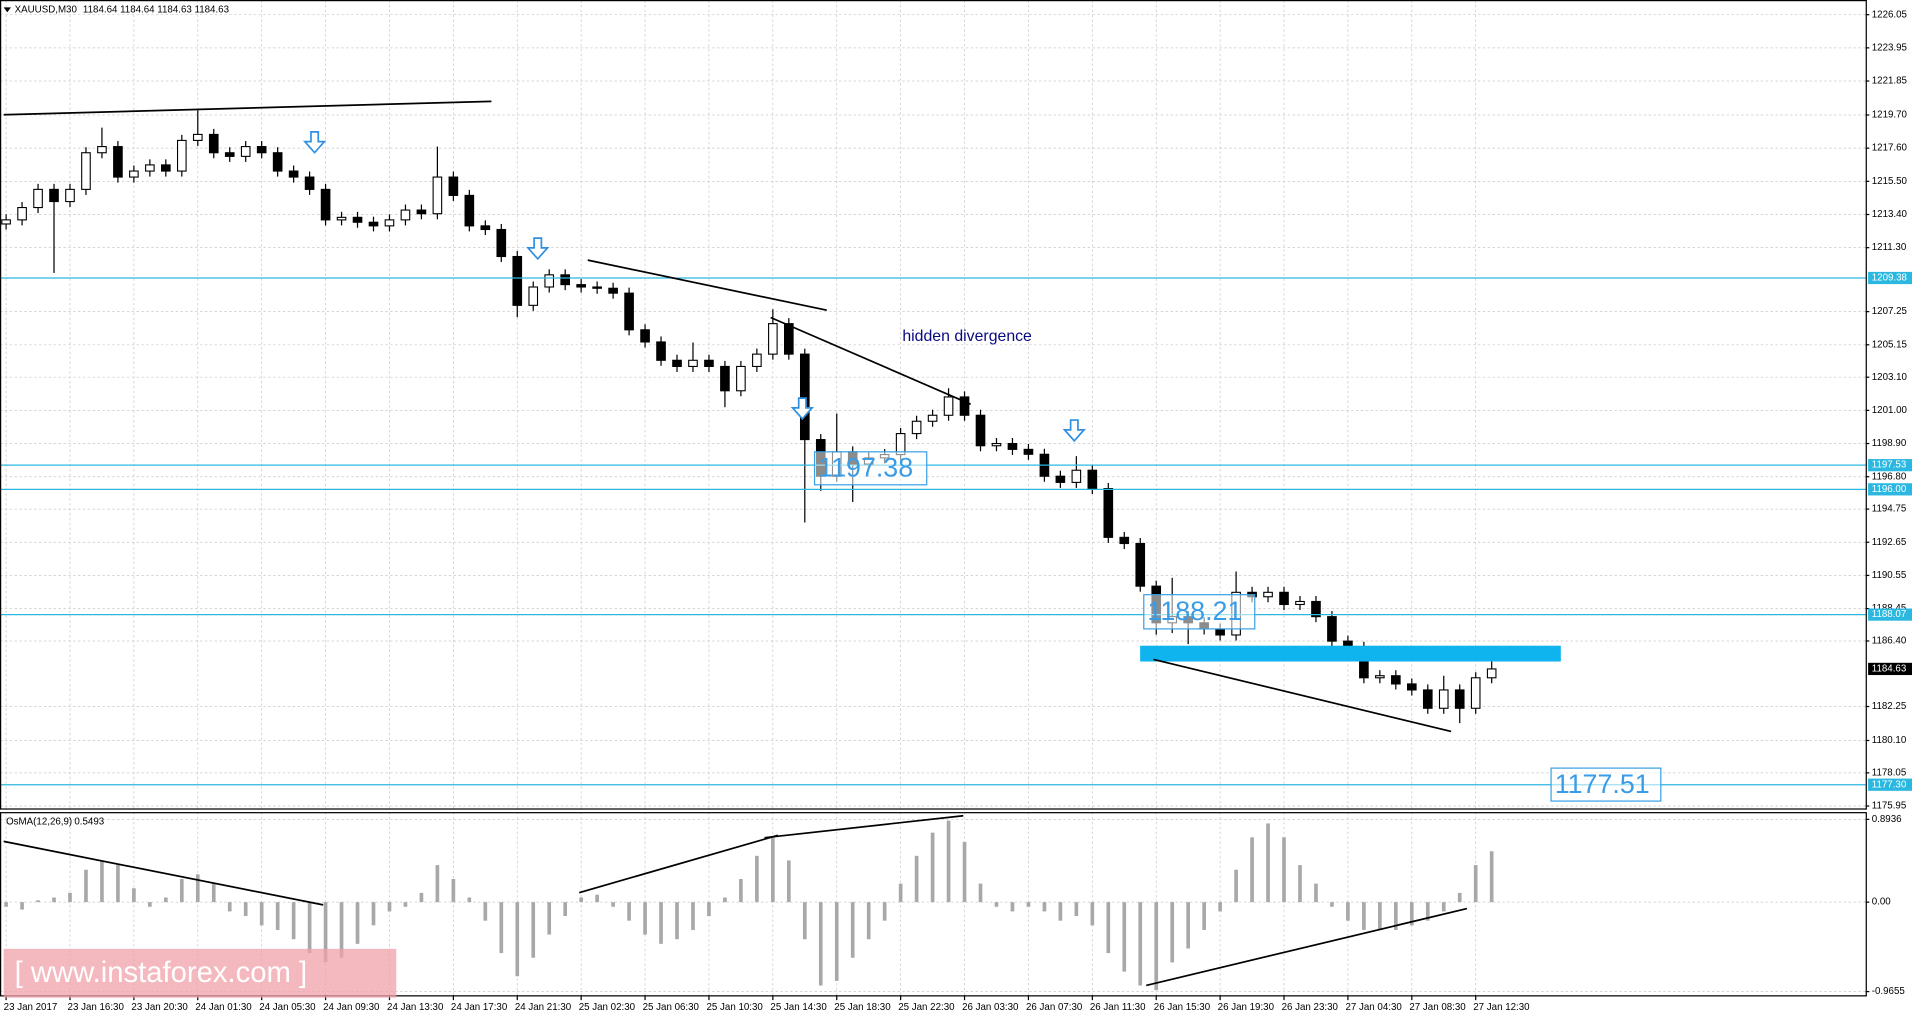 This screenshot has width=1912, height=1016. I want to click on menu-triangle, so click(7, 10).